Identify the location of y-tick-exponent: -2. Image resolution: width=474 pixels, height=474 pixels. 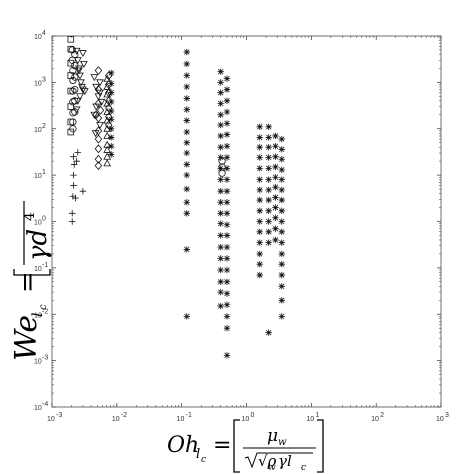
(45, 311).